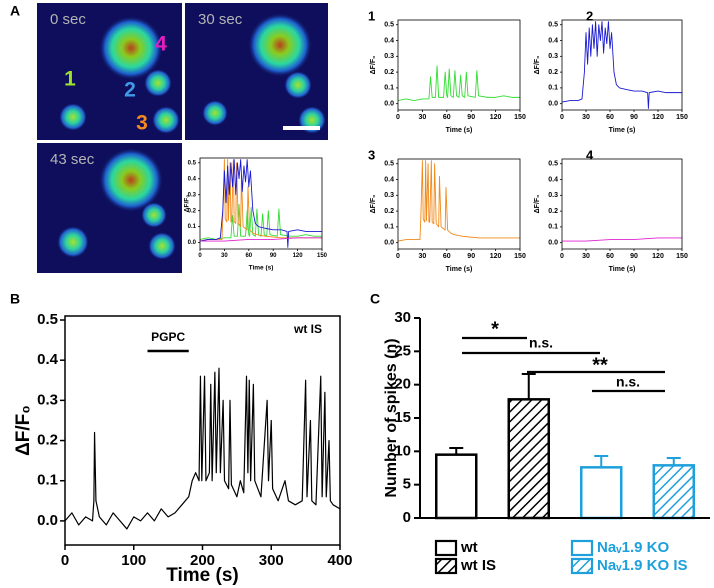 The image size is (714, 588). I want to click on x-tick-label: 300, so click(271, 560).